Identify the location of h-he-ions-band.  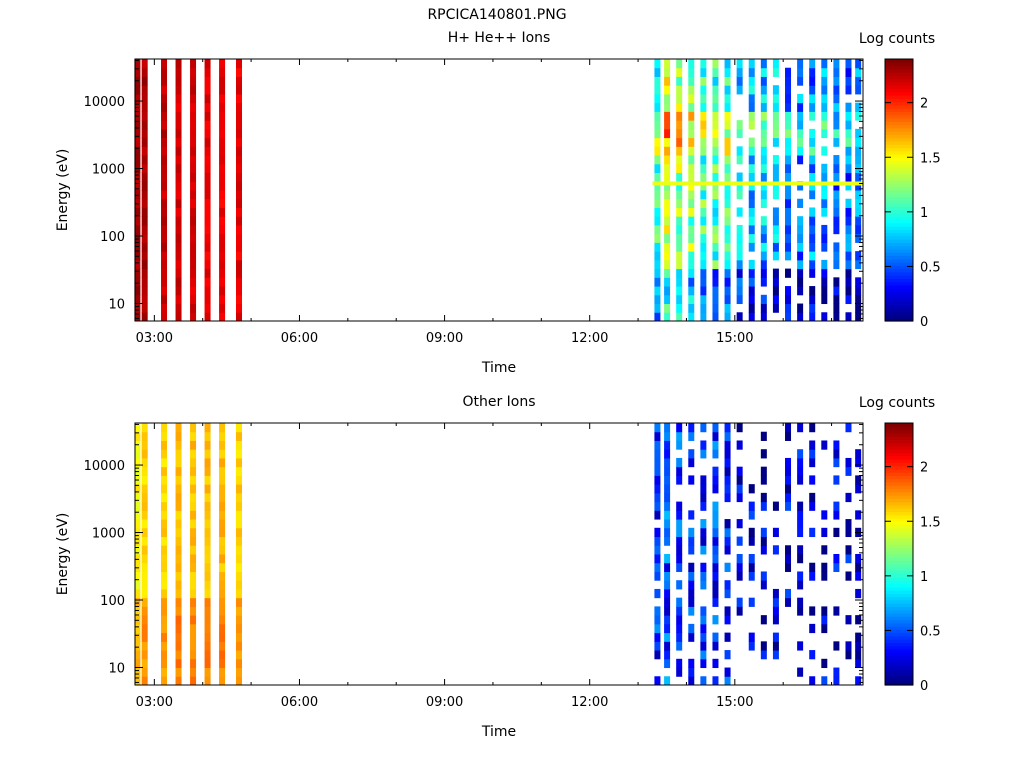
(757, 183).